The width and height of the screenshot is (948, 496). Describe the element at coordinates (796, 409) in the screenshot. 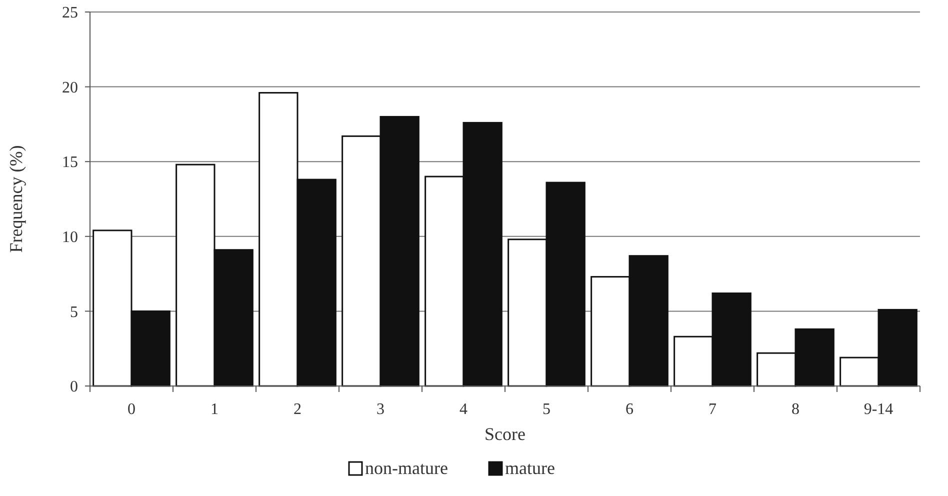

I see `x-tick-label: 8` at that location.